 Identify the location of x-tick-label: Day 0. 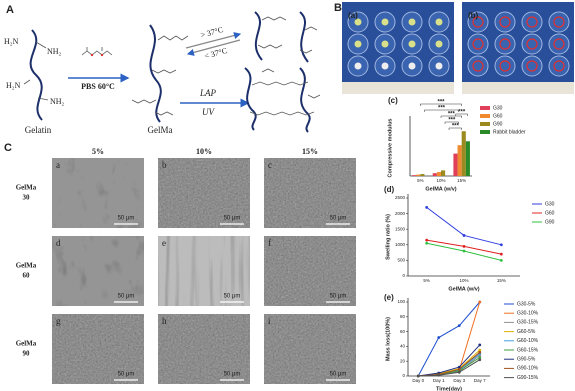
(418, 380).